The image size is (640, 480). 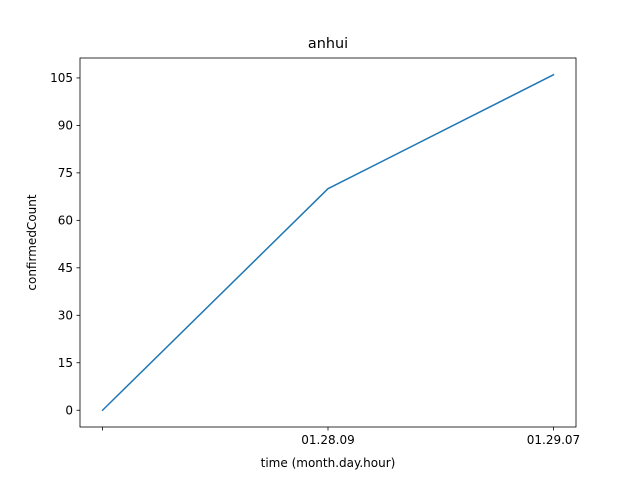 I want to click on y-axis-ticks: 0 15 30 45 60 75 90 105, so click(x=65, y=244).